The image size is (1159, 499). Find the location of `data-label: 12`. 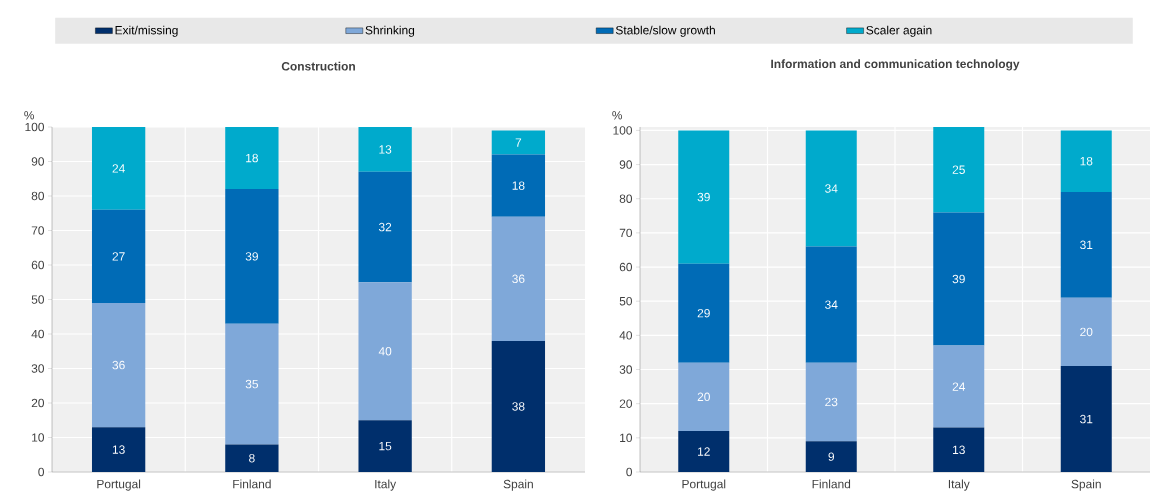

data-label: 12 is located at coordinates (704, 451).